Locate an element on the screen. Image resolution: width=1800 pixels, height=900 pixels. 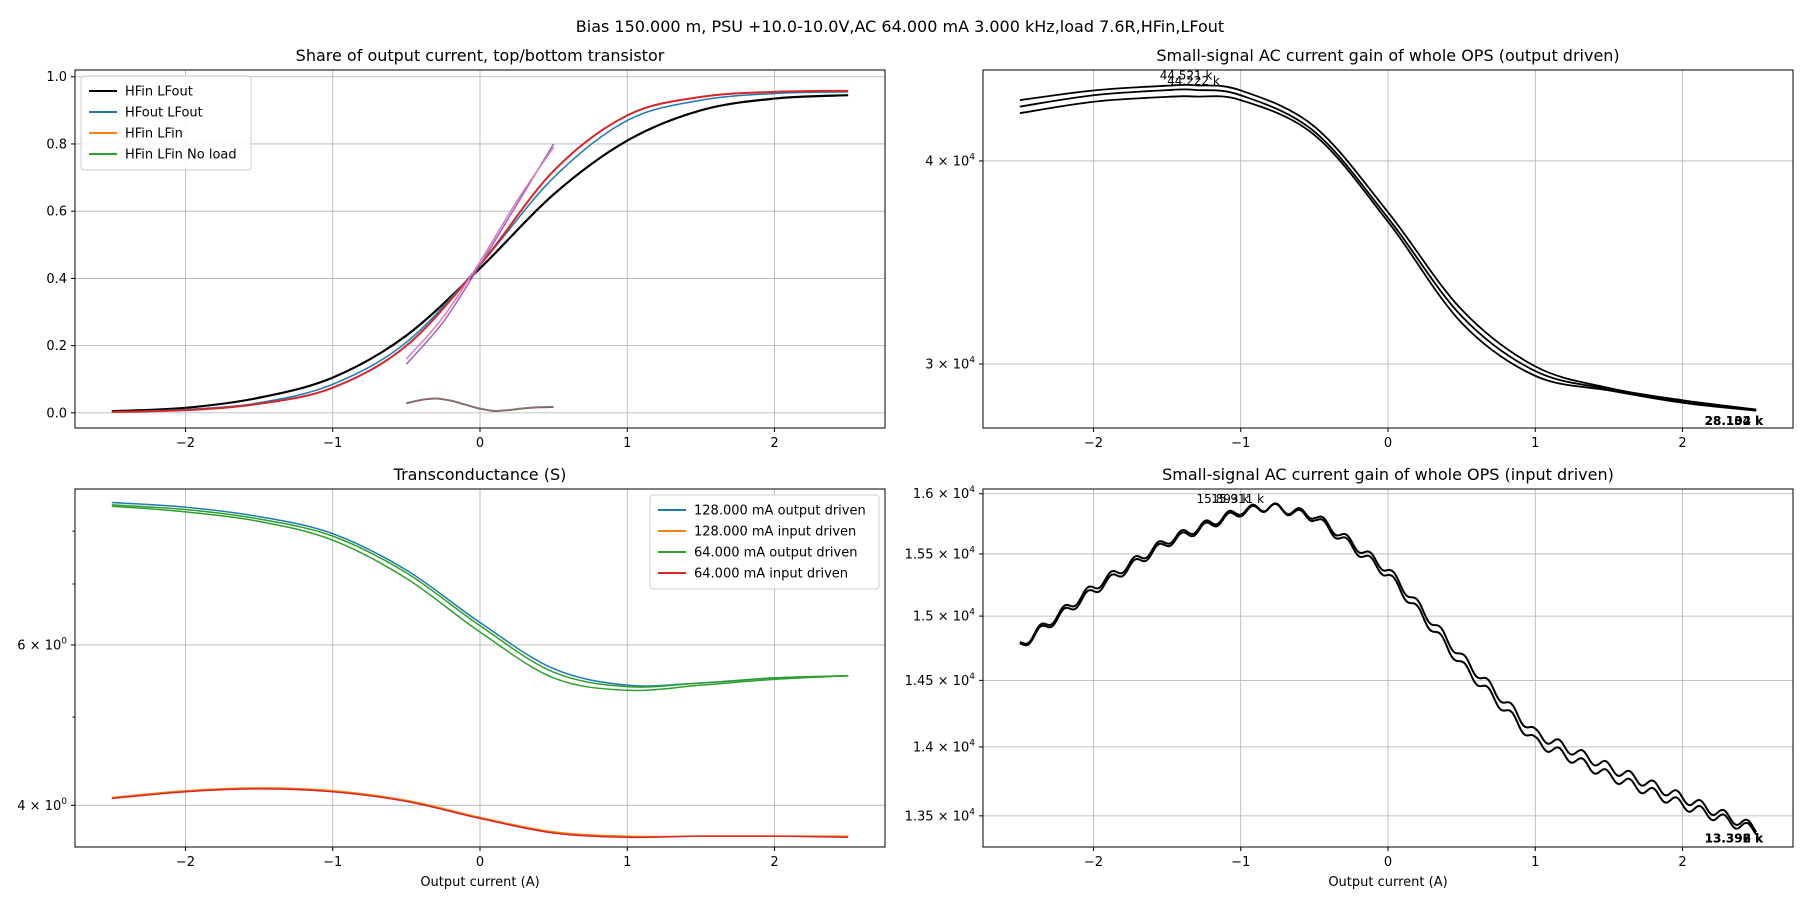
legend-label: 128.000 mA input driven is located at coordinates (775, 532).